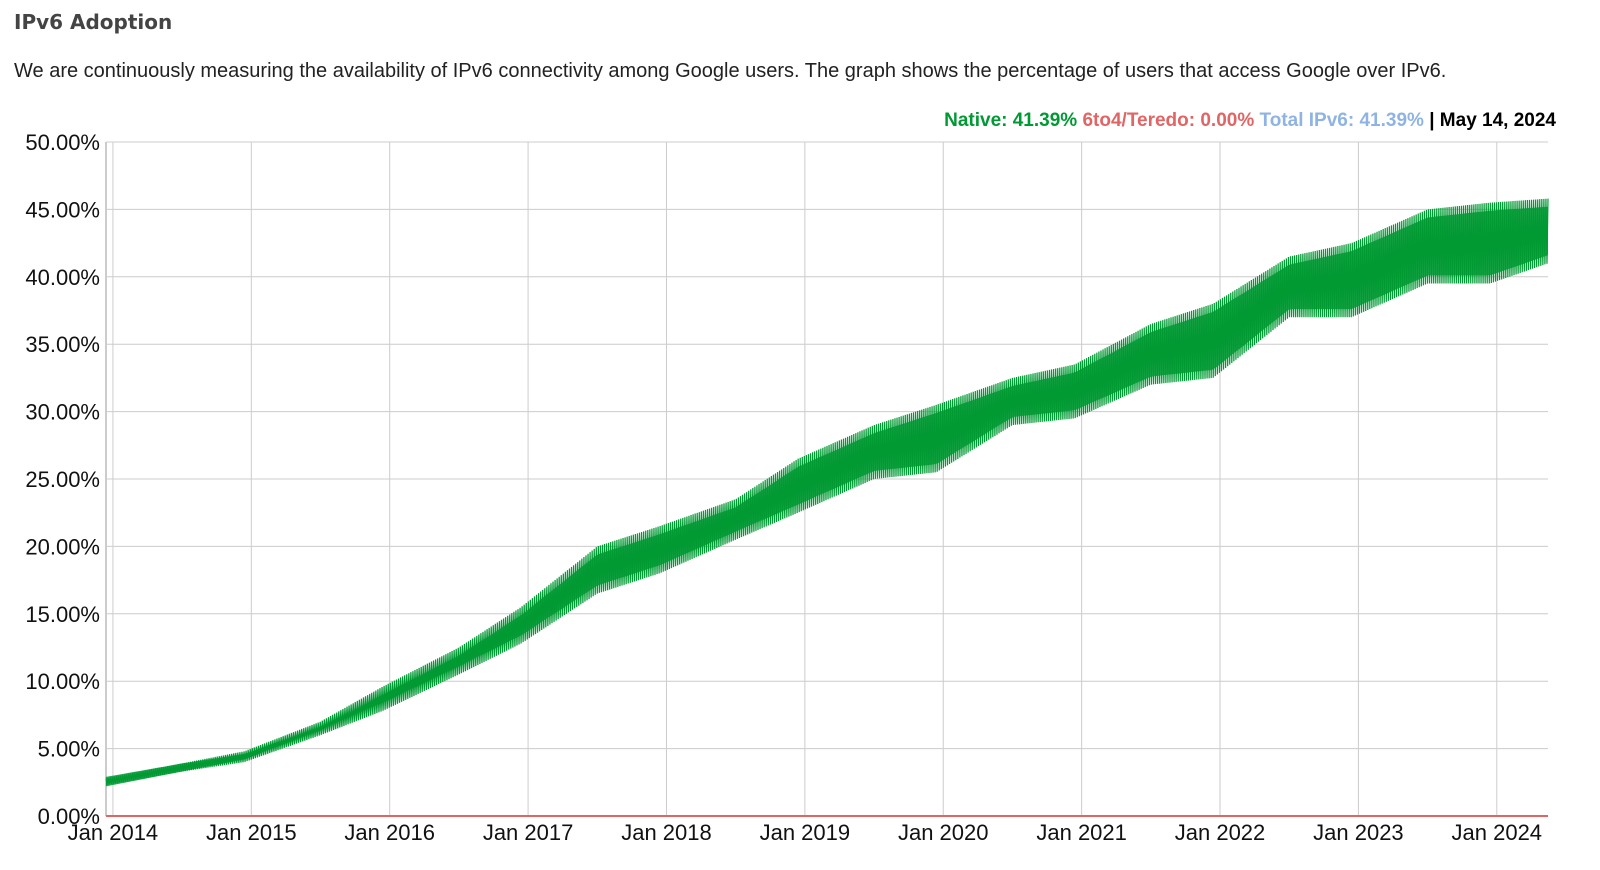 The image size is (1600, 870). Describe the element at coordinates (62, 681) in the screenshot. I see `y-tick-label: 10.00%` at that location.